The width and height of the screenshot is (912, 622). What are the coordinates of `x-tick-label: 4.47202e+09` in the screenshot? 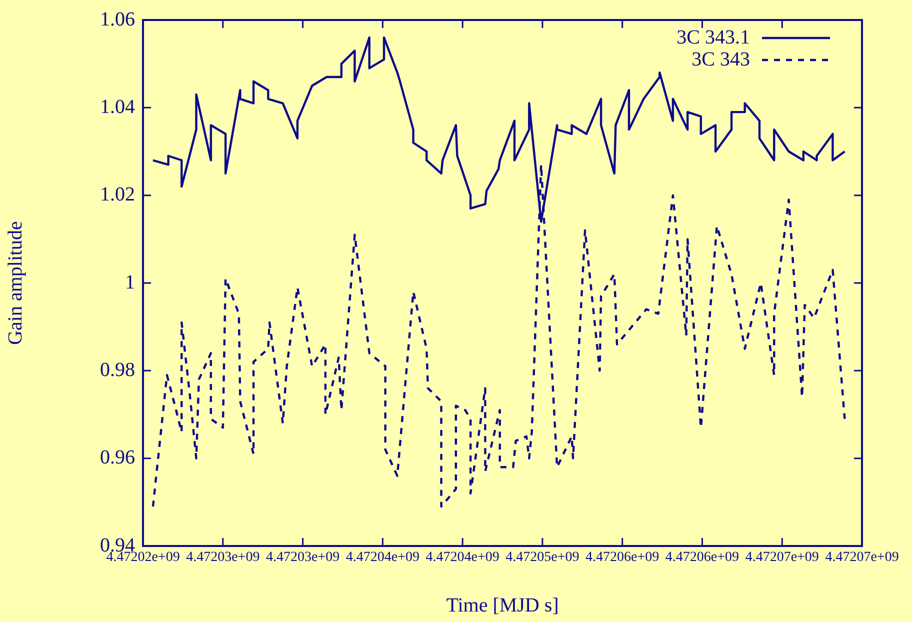 It's located at (143, 558).